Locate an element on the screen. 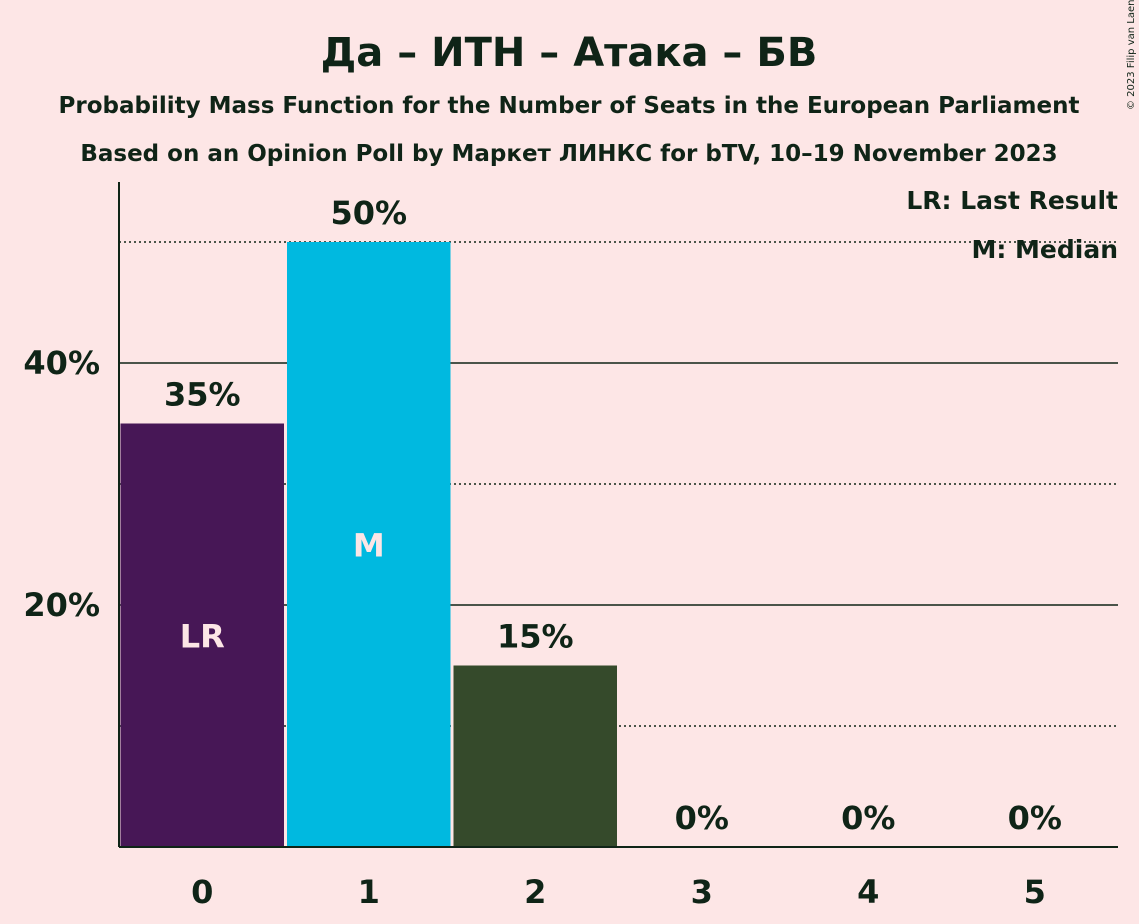  bar-value-label: 35% is located at coordinates (202, 395).